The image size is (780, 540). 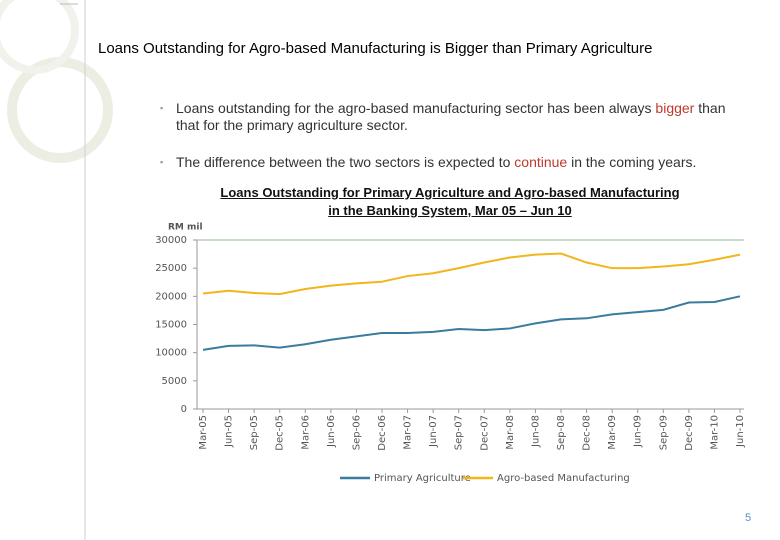 What do you see at coordinates (408, 432) in the screenshot?
I see `x-tick-label: Mar-07` at bounding box center [408, 432].